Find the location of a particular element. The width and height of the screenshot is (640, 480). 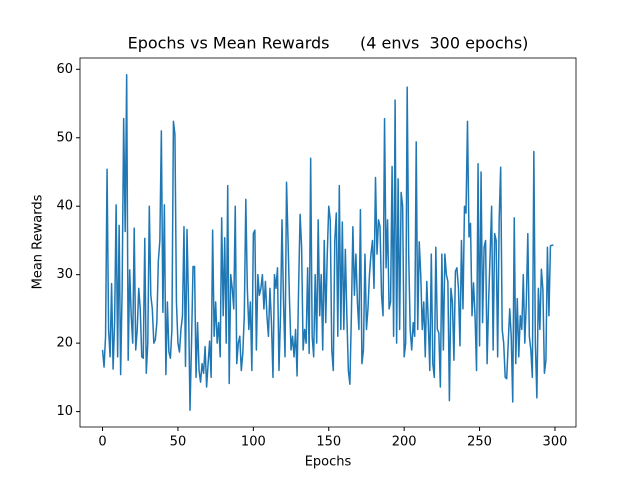

y-tick-label: 40 is located at coordinates (64, 206).